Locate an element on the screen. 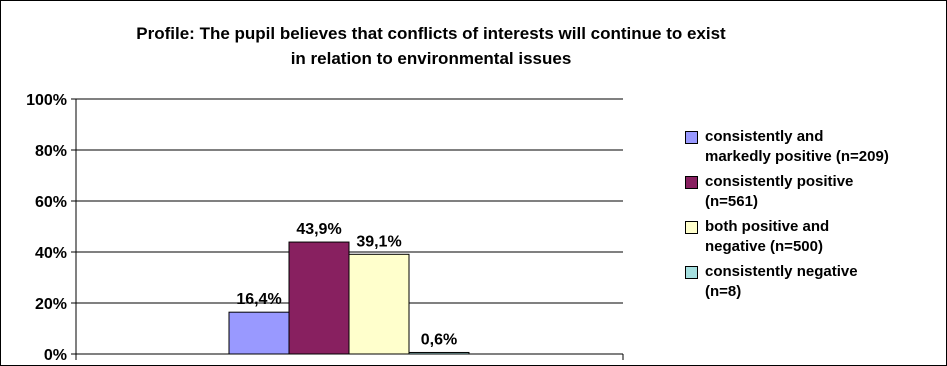 The width and height of the screenshot is (947, 366). chart-title-line-2: in relation to environmental issues is located at coordinates (431, 58).